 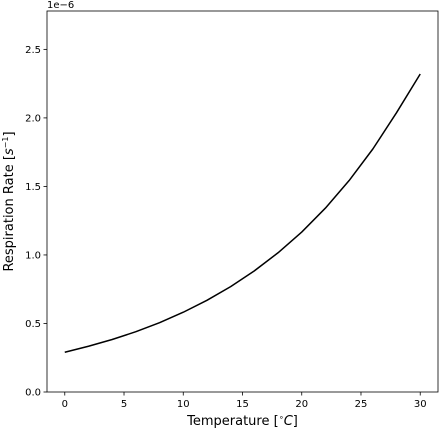 What do you see at coordinates (242, 404) in the screenshot?
I see `x-tick-label: 15` at bounding box center [242, 404].